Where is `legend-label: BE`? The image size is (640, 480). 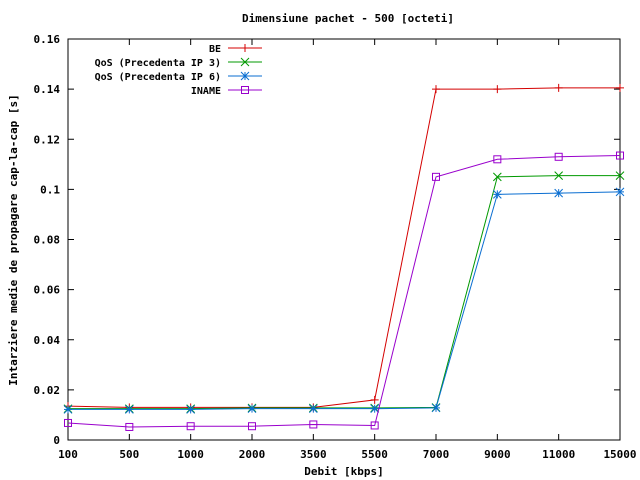 legend-label: BE is located at coordinates (215, 49).